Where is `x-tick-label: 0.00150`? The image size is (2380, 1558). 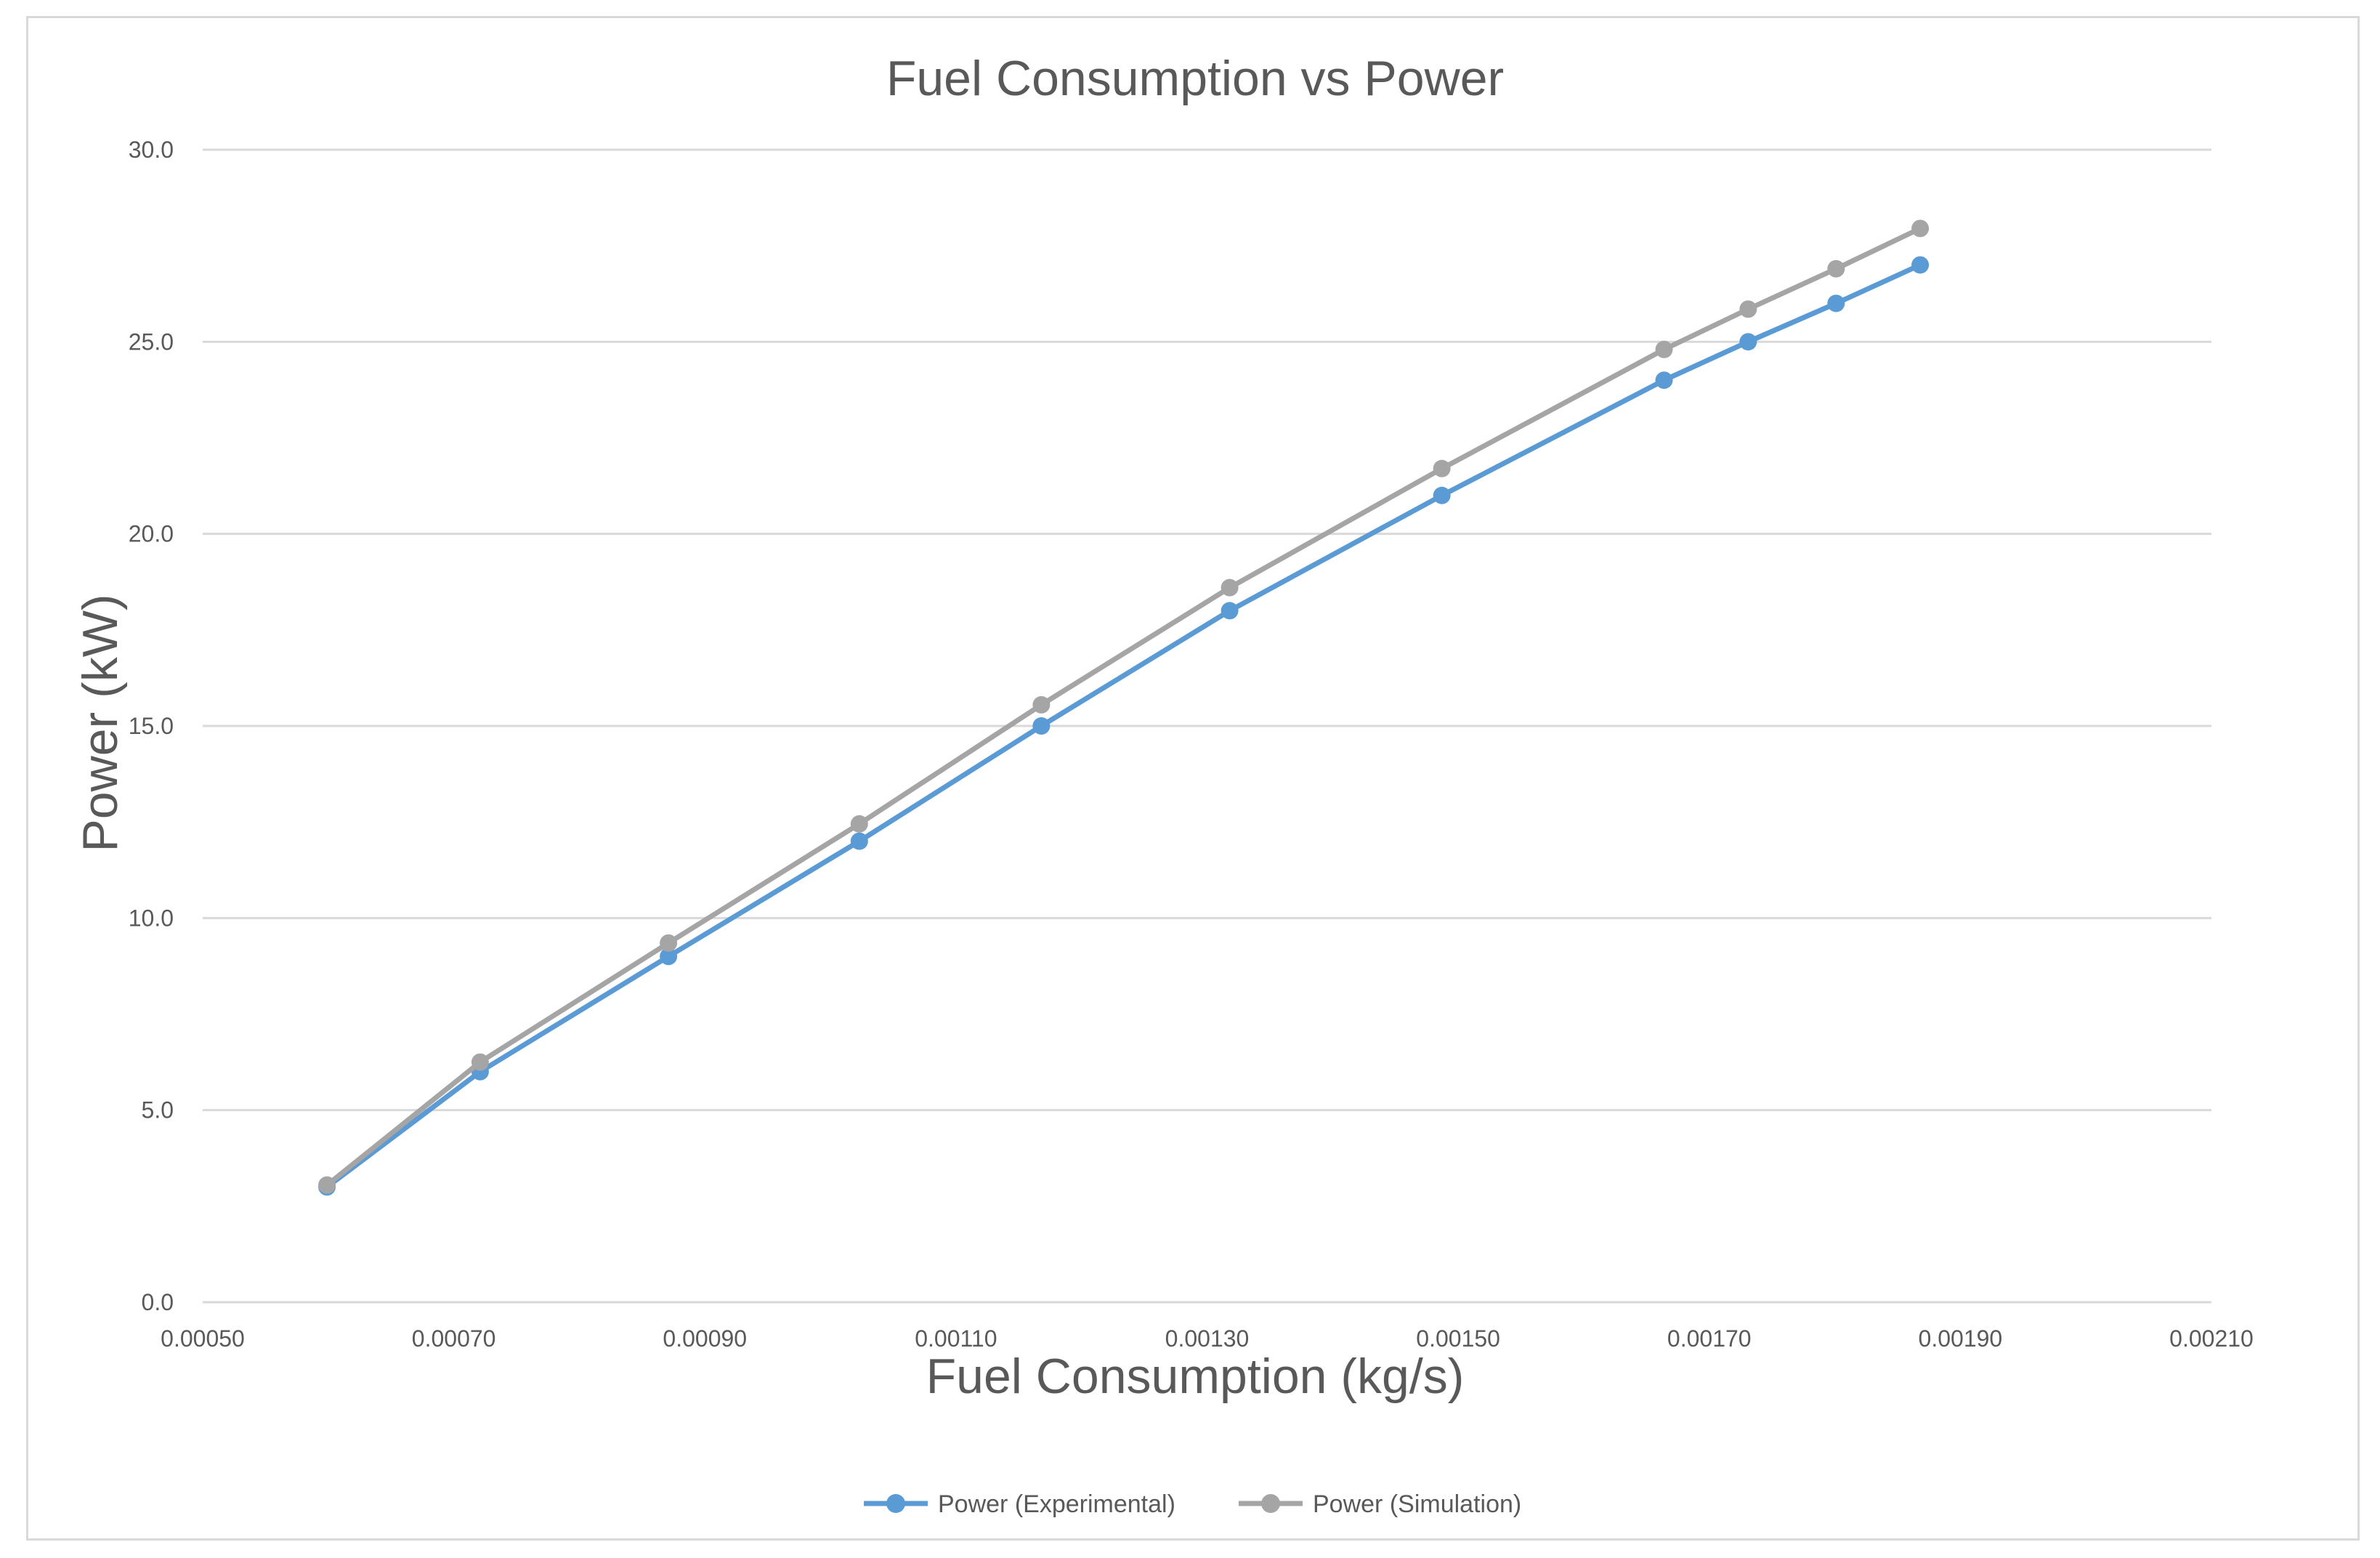 x-tick-label: 0.00150 is located at coordinates (1458, 1339).